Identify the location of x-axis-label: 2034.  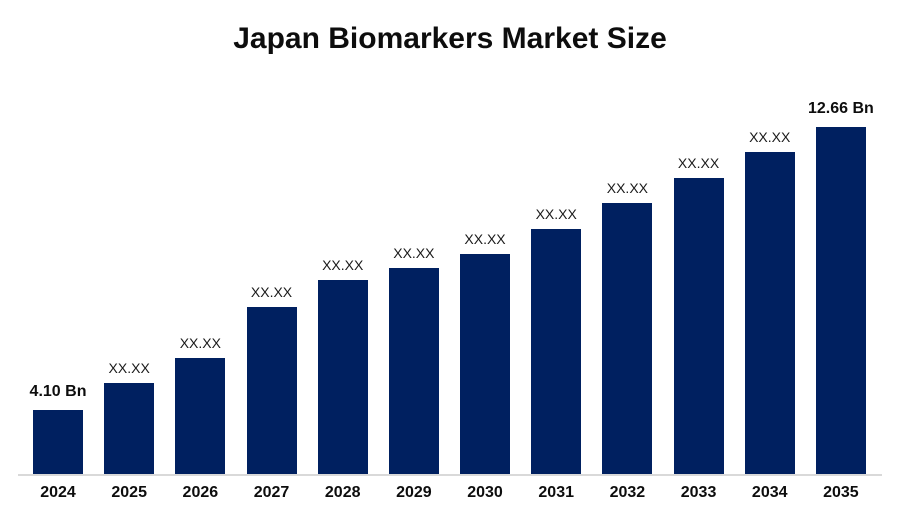
(769, 492).